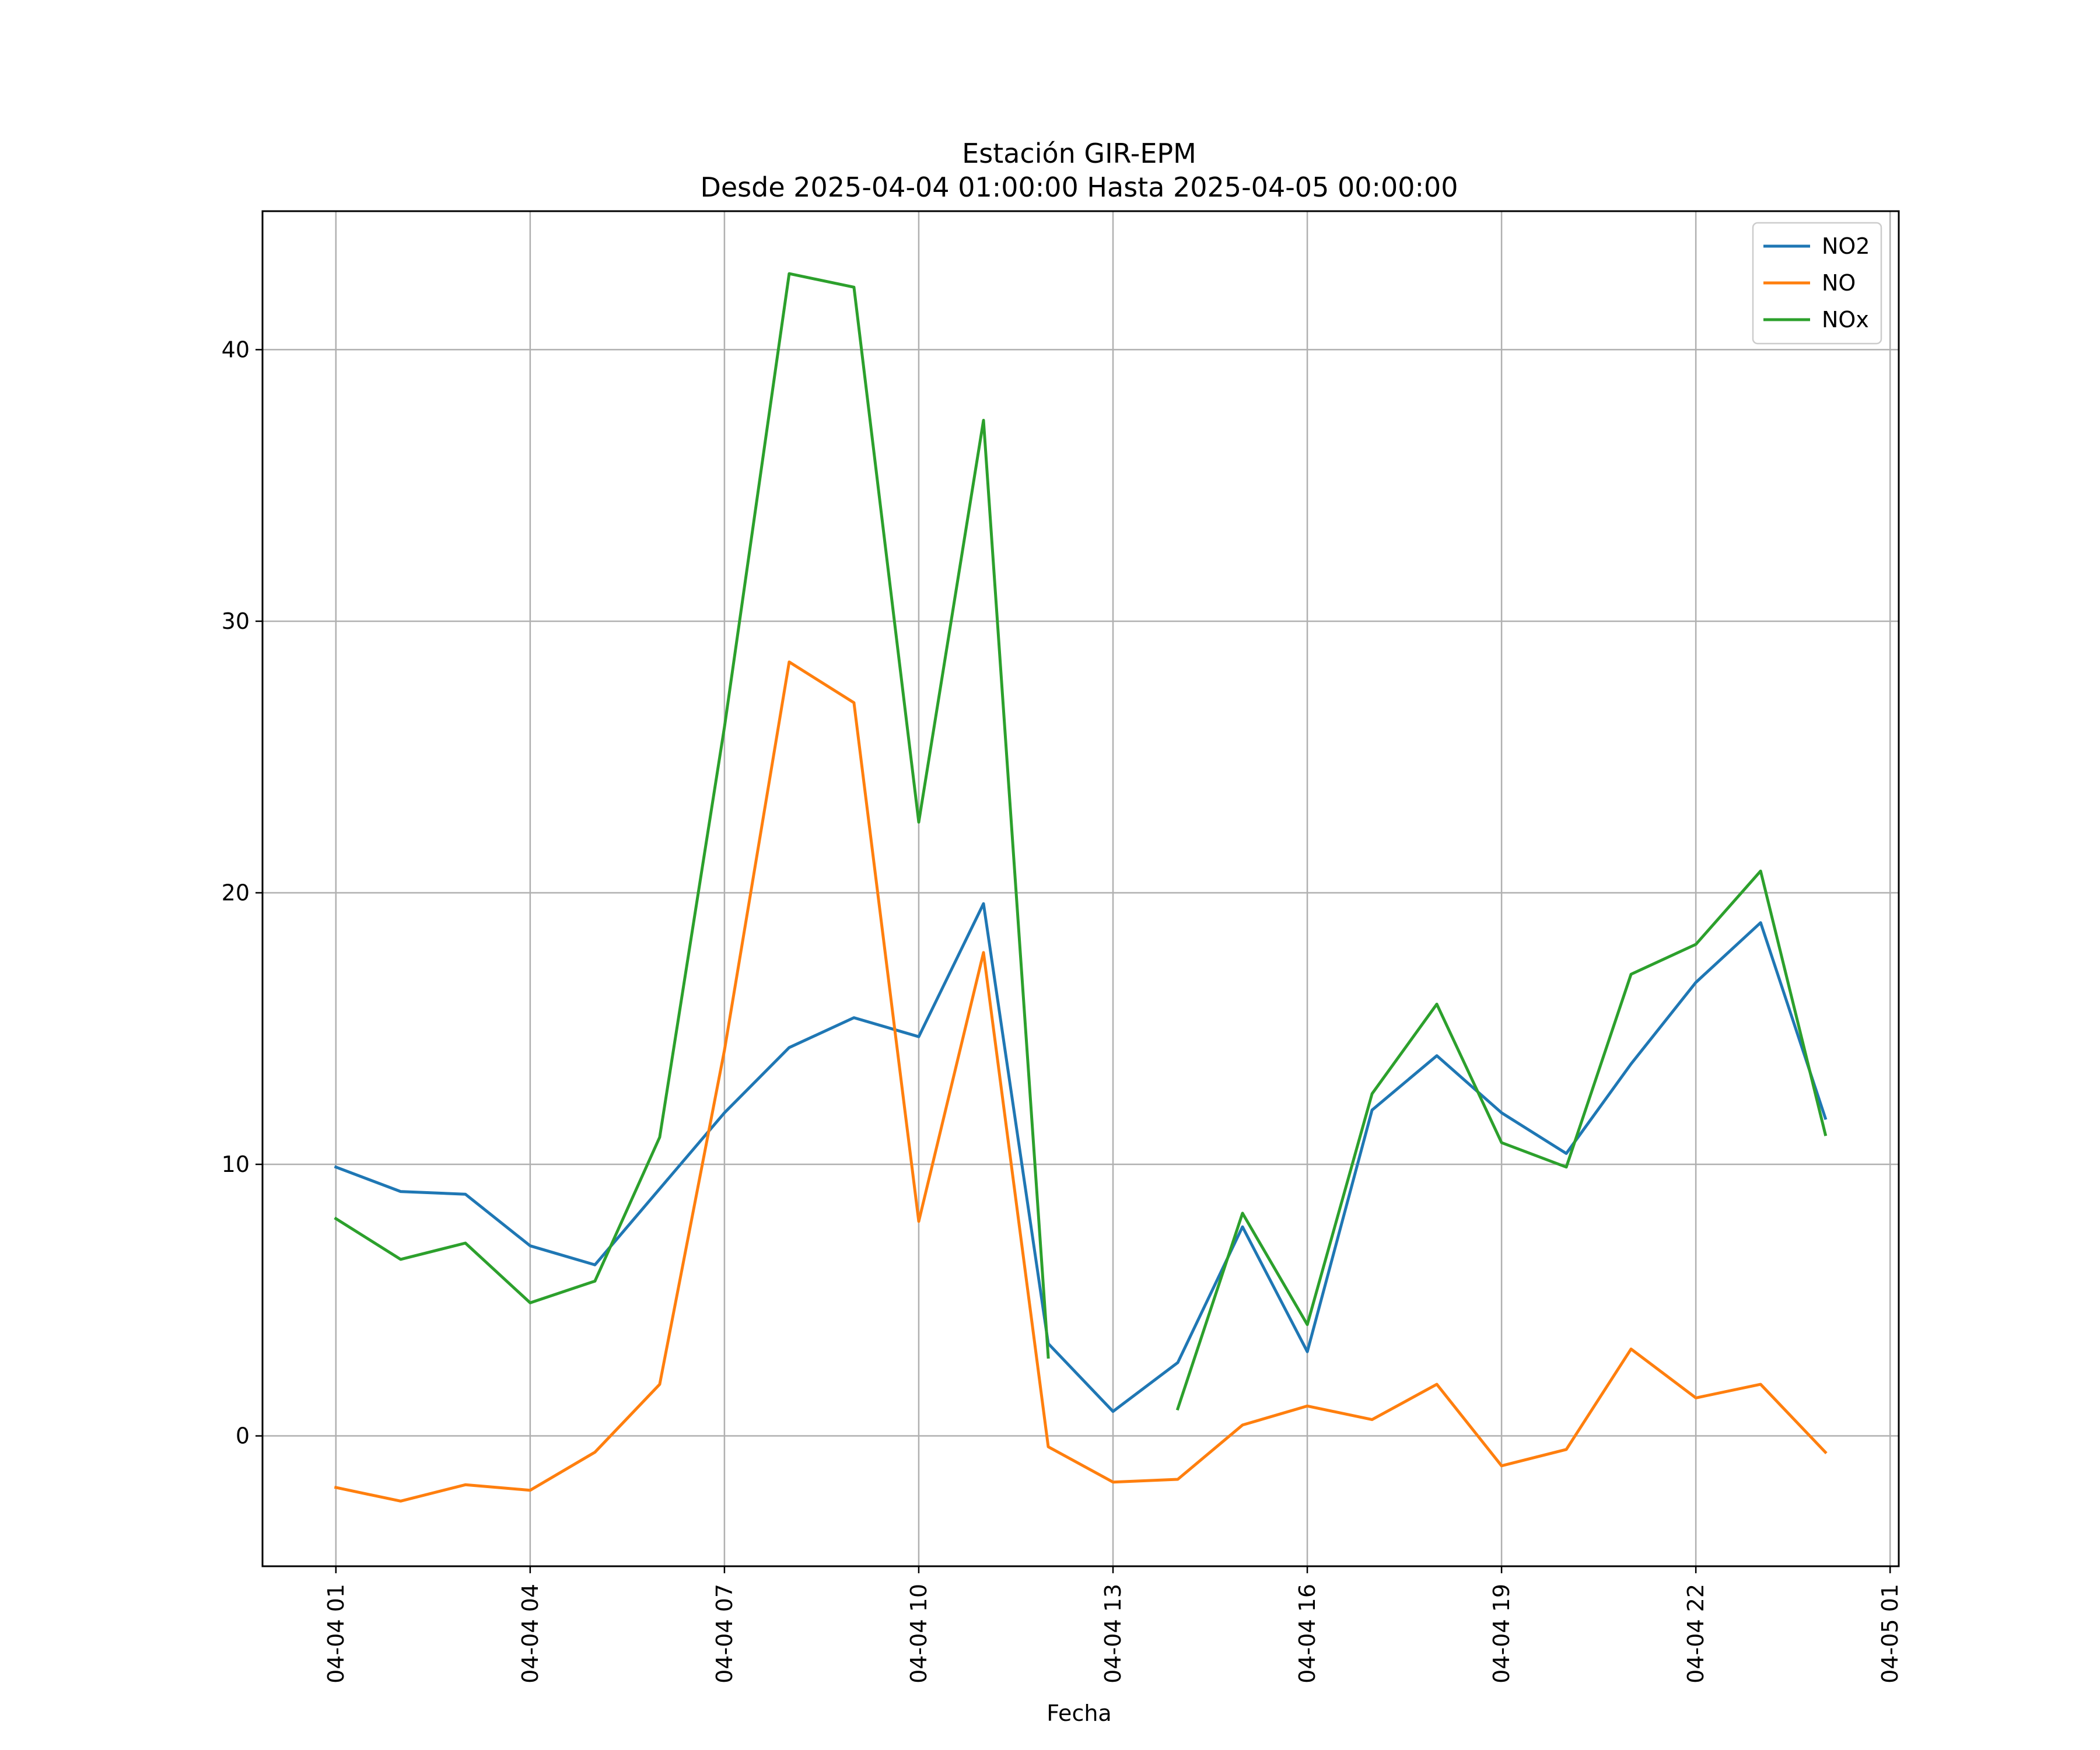 Image resolution: width=2100 pixels, height=1750 pixels. I want to click on x-tick-label: 04-04 19, so click(1501, 1634).